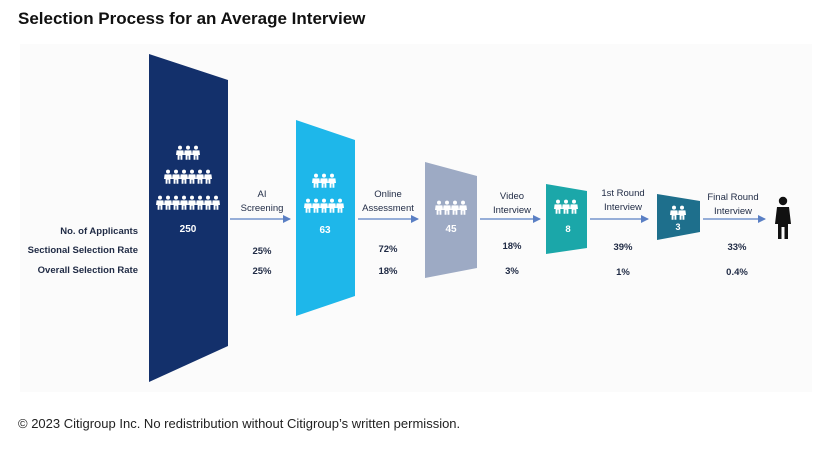 This screenshot has height=450, width=832. I want to click on stage-5-count: 3, so click(677, 227).